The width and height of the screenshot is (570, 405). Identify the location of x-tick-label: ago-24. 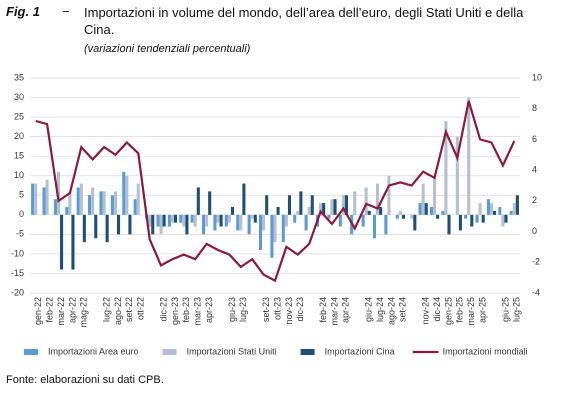
(391, 311).